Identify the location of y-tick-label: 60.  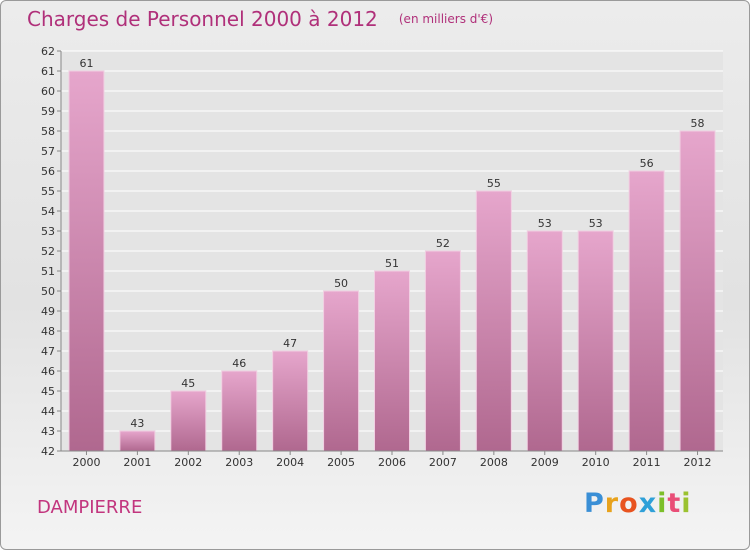
(48, 91).